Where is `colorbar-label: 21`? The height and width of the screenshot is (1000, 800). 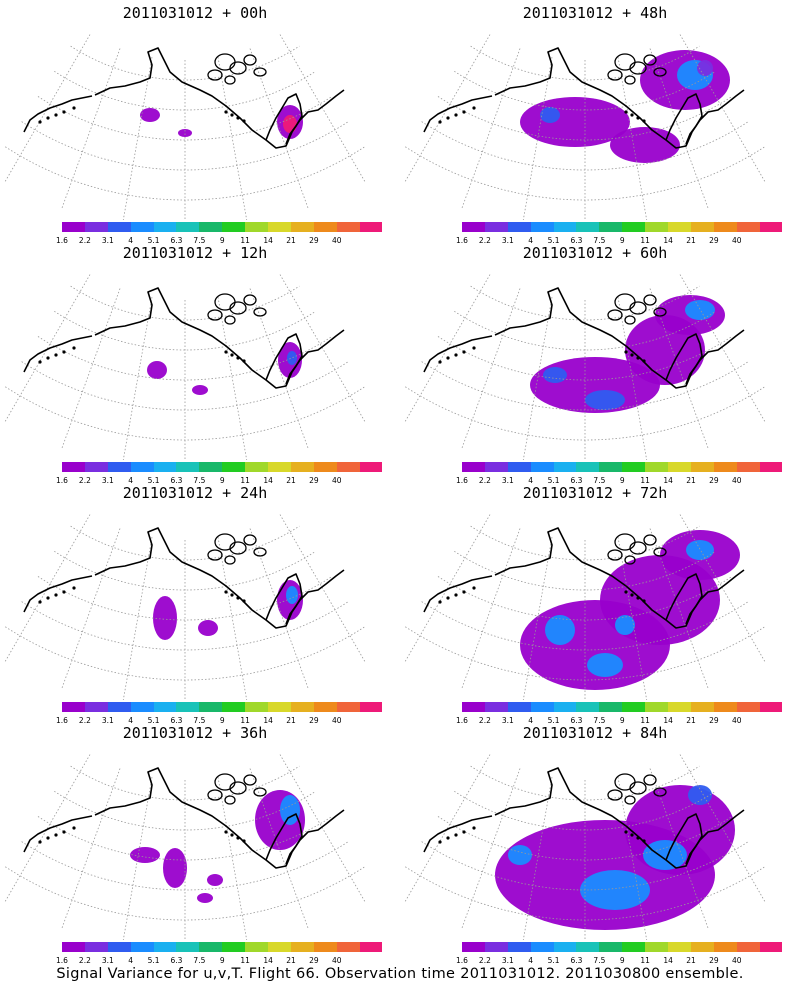
colorbar-label: 21 is located at coordinates (691, 960).